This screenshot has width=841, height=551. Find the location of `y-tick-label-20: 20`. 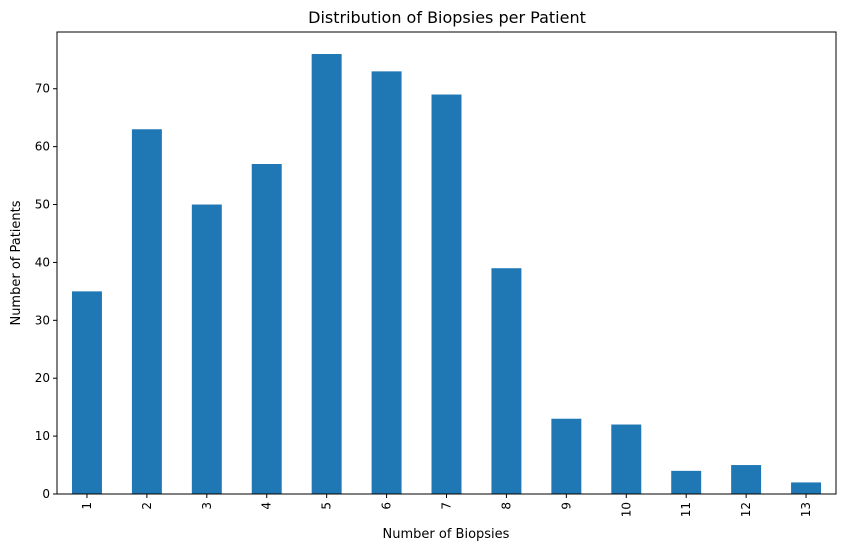

y-tick-label-20: 20 is located at coordinates (42, 378).